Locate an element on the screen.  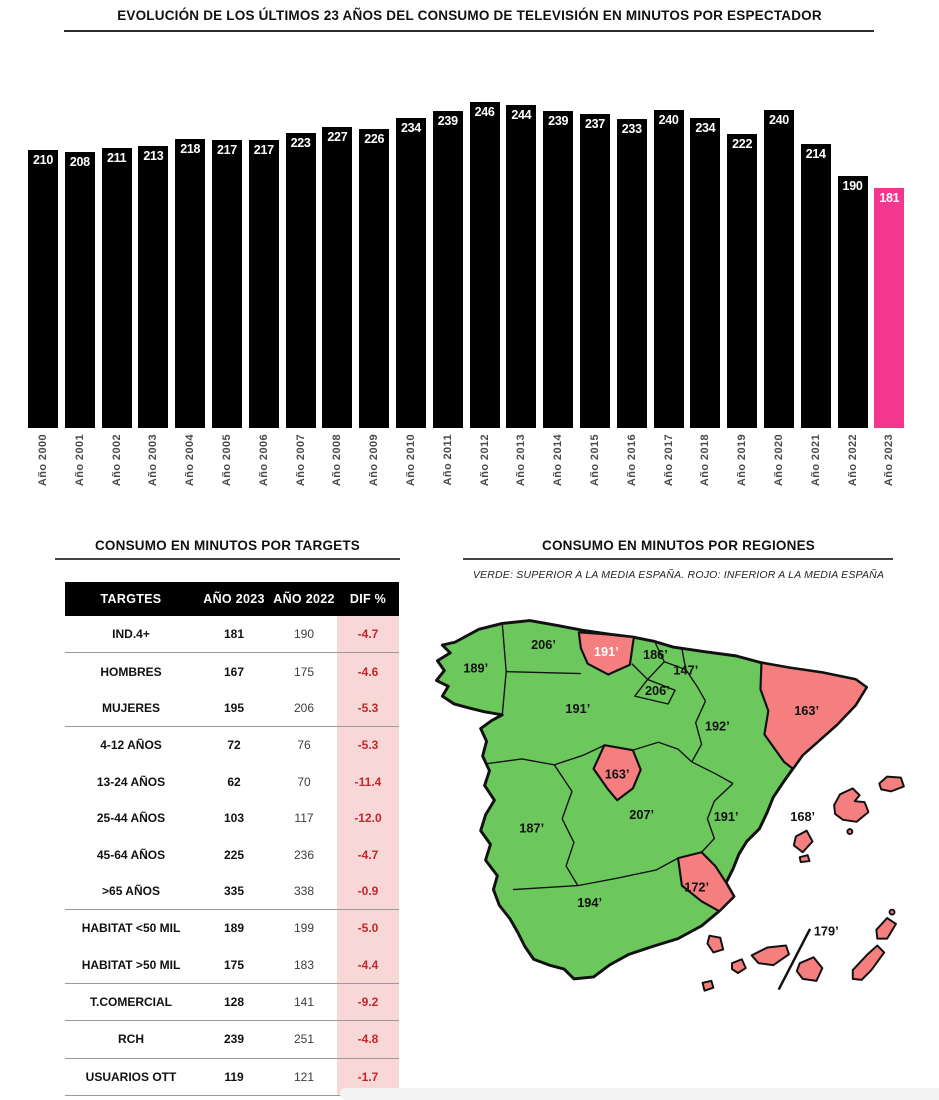
x-axis-year-label: Año 2018 is located at coordinates (705, 460).